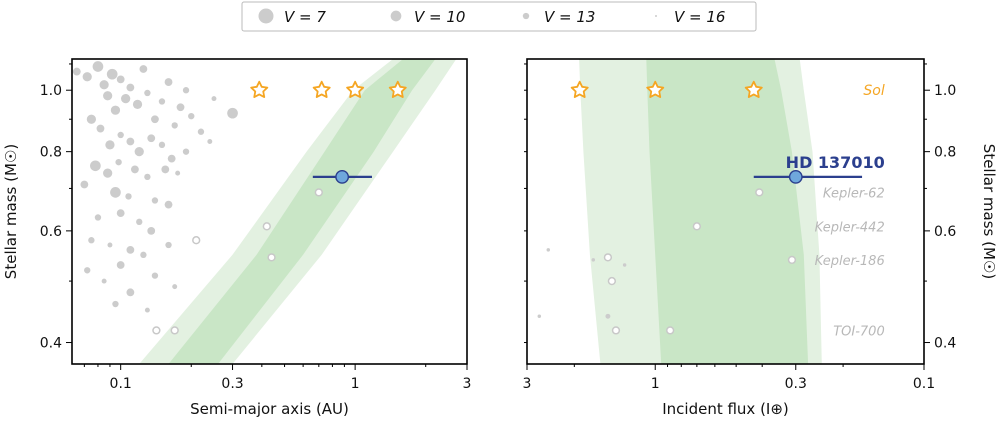  What do you see at coordinates (527, 384) in the screenshot?
I see `x-tick-label: 3` at bounding box center [527, 384].